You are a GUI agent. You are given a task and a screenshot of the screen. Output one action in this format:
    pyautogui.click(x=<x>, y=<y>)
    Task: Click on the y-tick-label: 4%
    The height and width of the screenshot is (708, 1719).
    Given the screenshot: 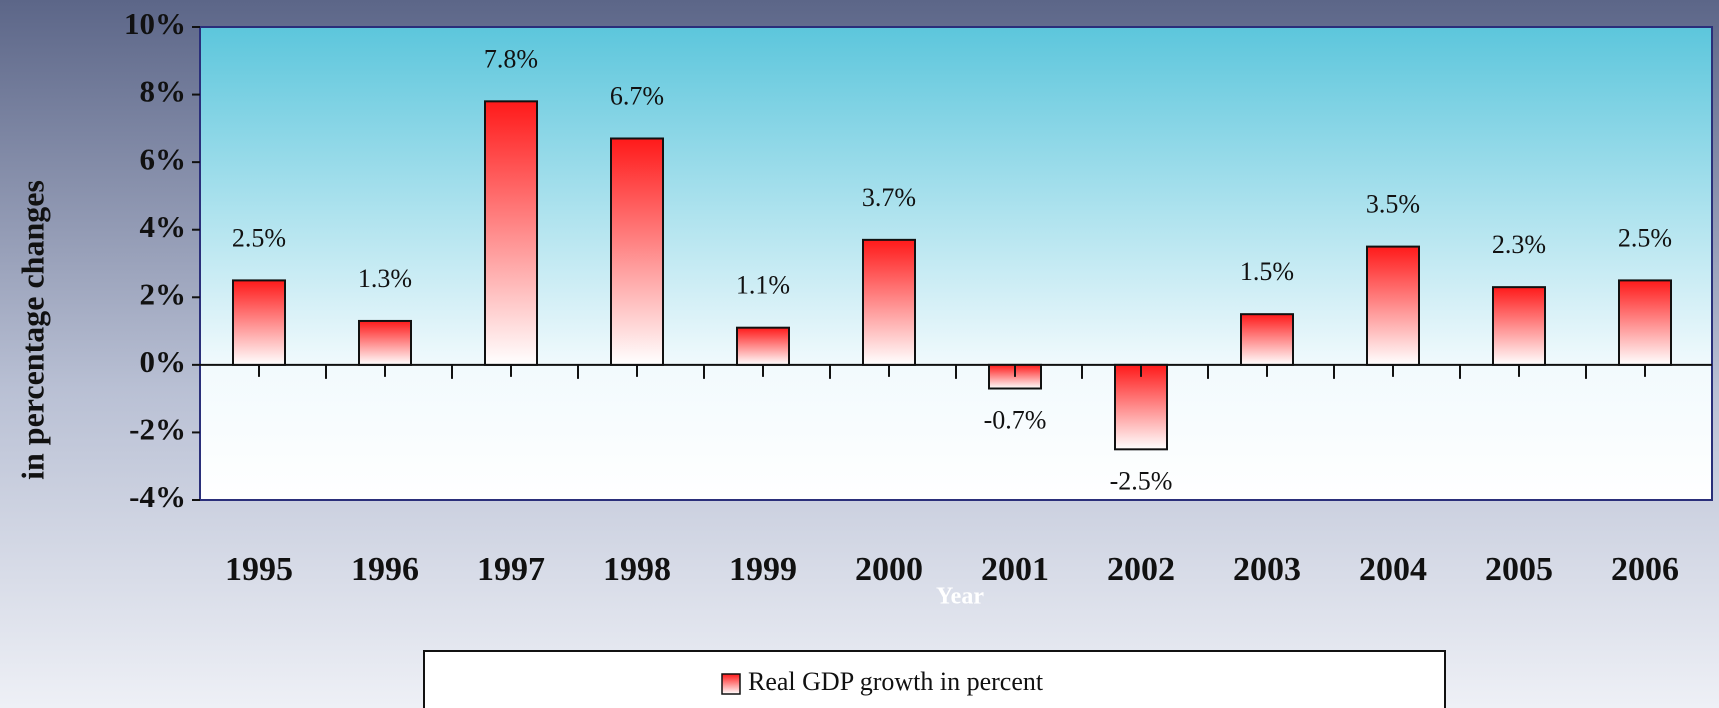 What is the action you would take?
    pyautogui.click(x=163, y=226)
    